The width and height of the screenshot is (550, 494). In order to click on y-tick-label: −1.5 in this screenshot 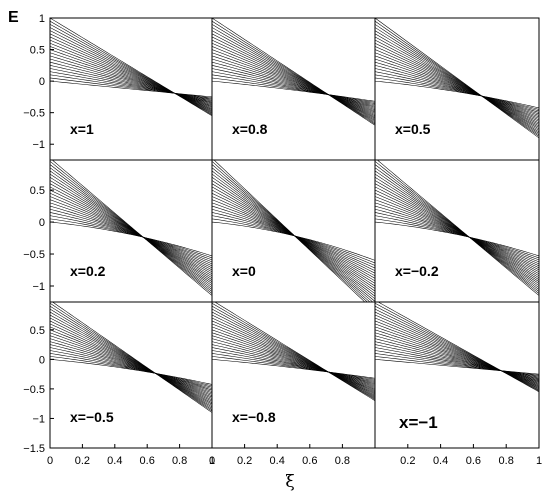, I will do `click(34, 449)`.